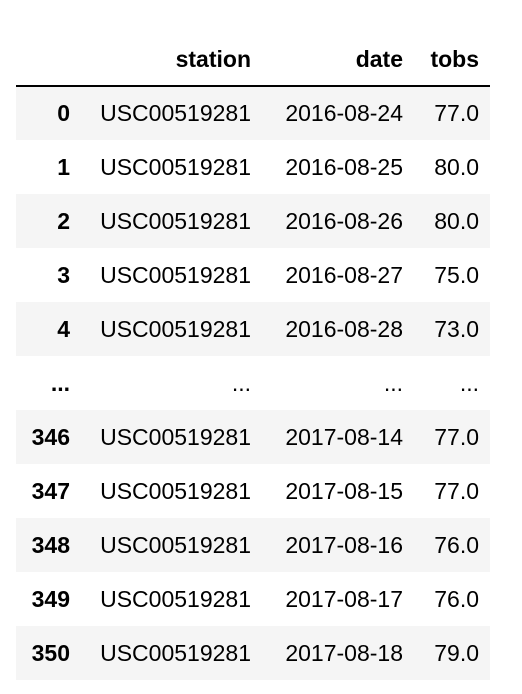 This screenshot has height=694, width=522. Describe the element at coordinates (454, 60) in the screenshot. I see `column-header-tobs: tobs` at that location.